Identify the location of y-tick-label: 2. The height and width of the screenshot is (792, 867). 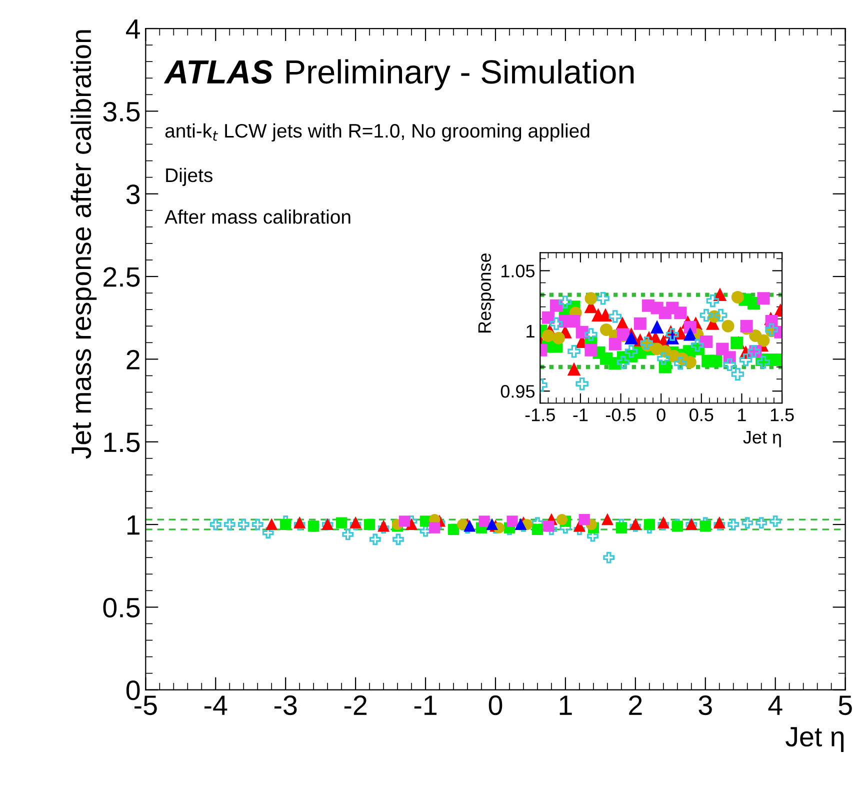
(133, 360).